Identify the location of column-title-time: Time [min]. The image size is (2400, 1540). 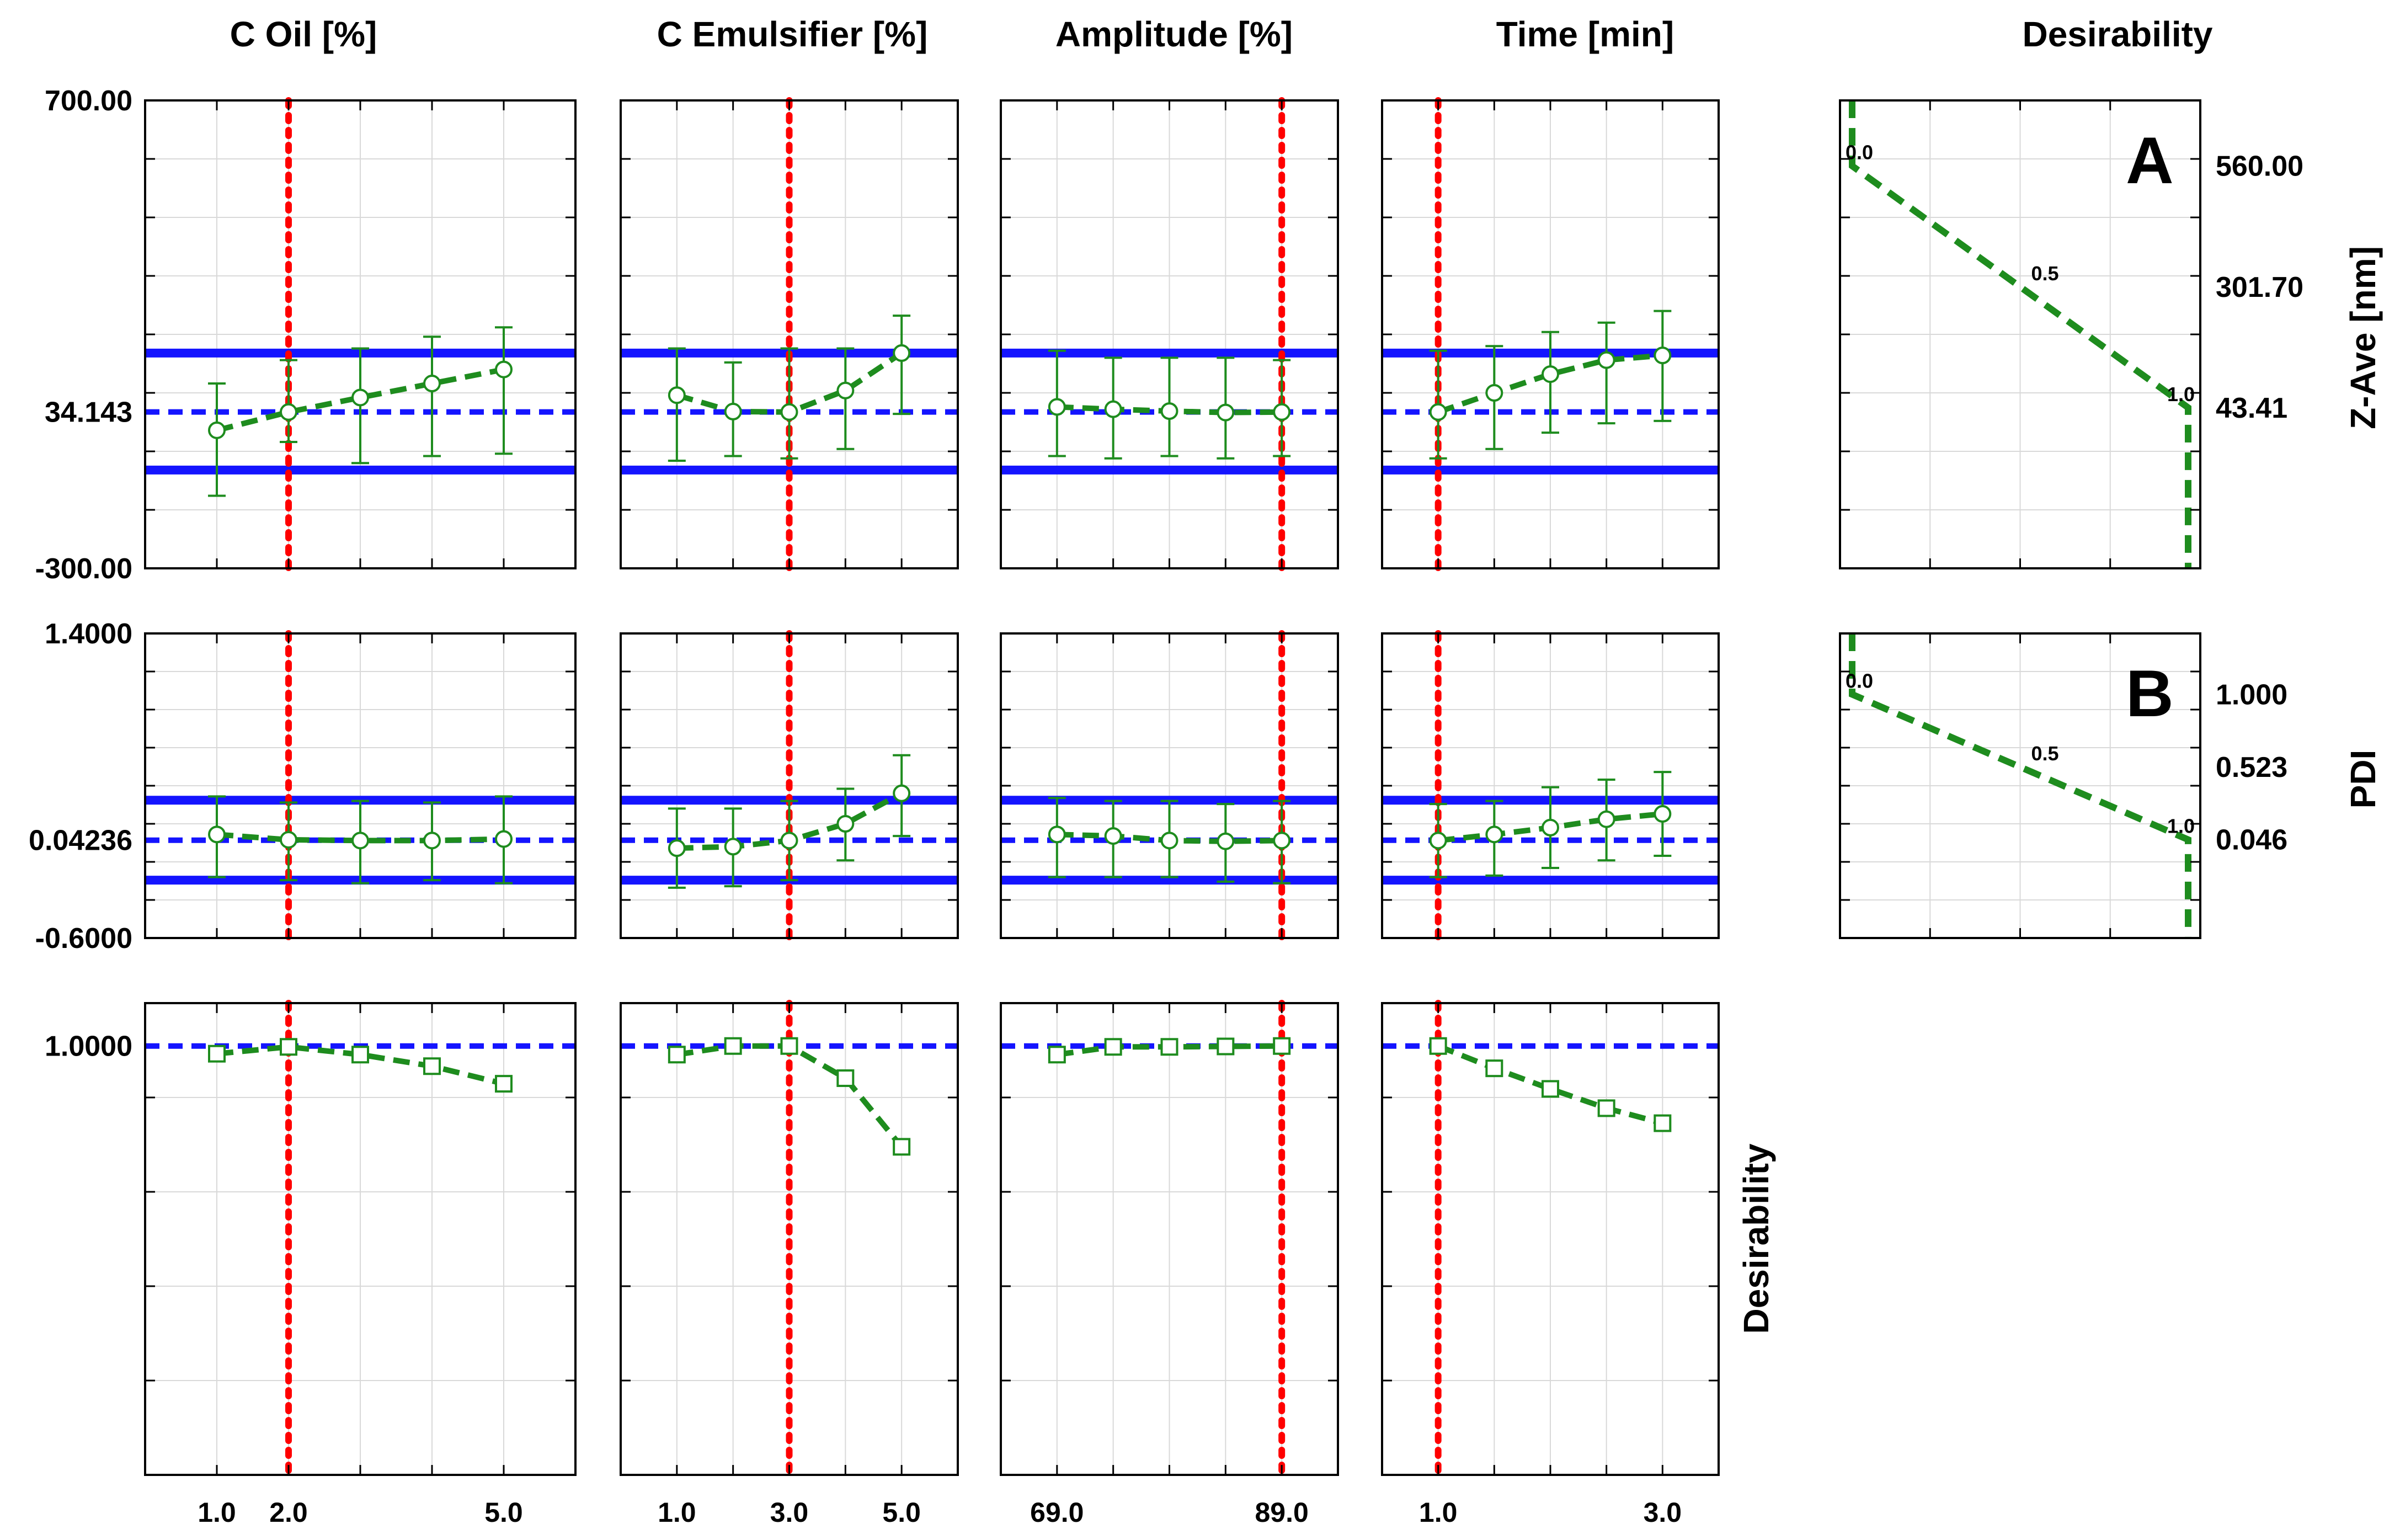
(1585, 34).